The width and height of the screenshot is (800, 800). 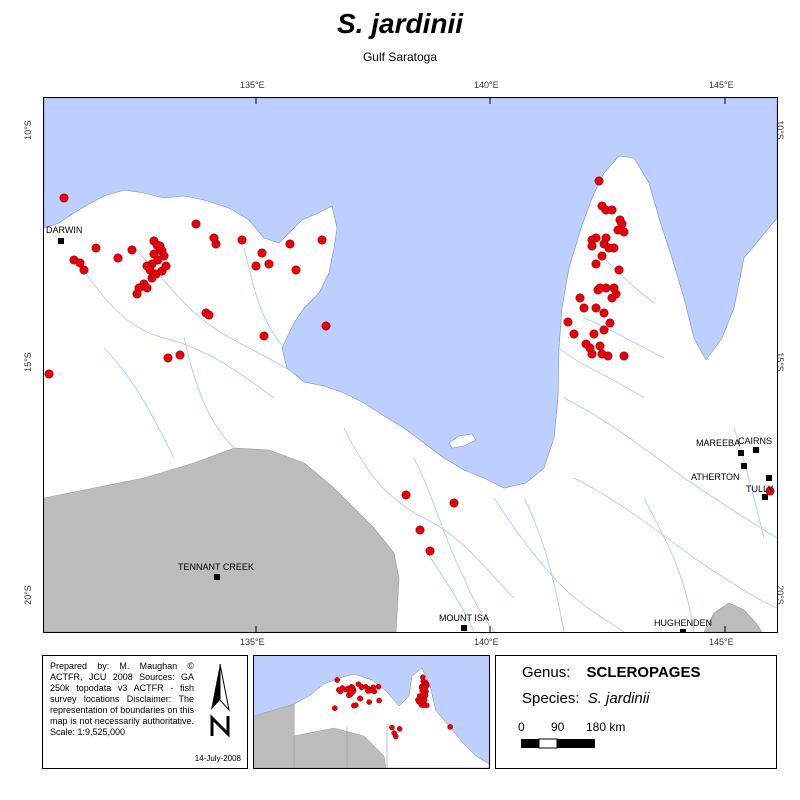 I want to click on town-marker-tully, so click(x=765, y=497).